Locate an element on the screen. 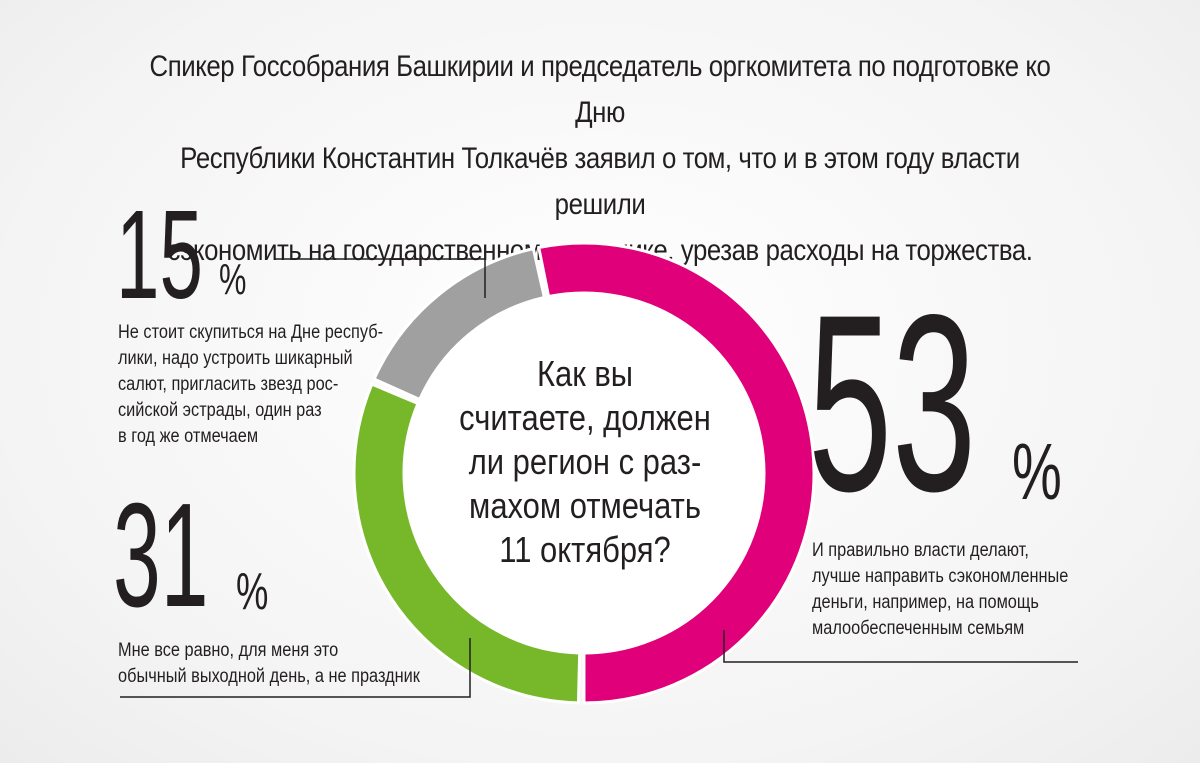  percent-sign-53: % is located at coordinates (1037, 471).